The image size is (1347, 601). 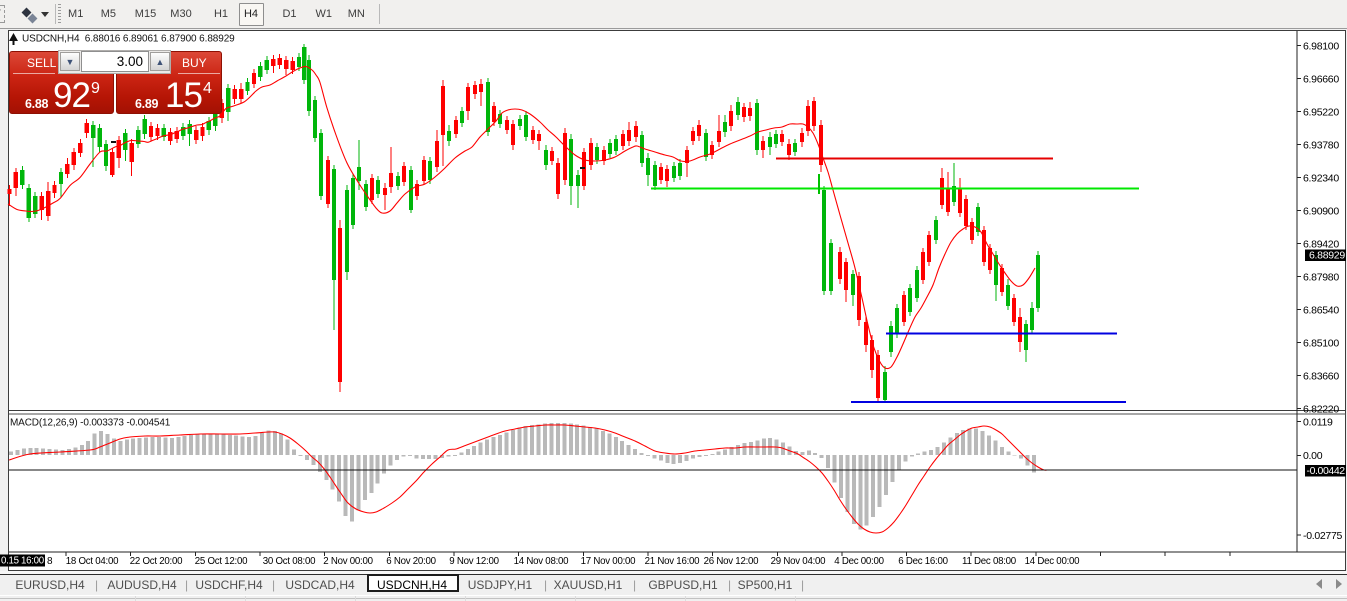 What do you see at coordinates (608, 561) in the screenshot?
I see `svg-text: 17 Nov 00:00` at bounding box center [608, 561].